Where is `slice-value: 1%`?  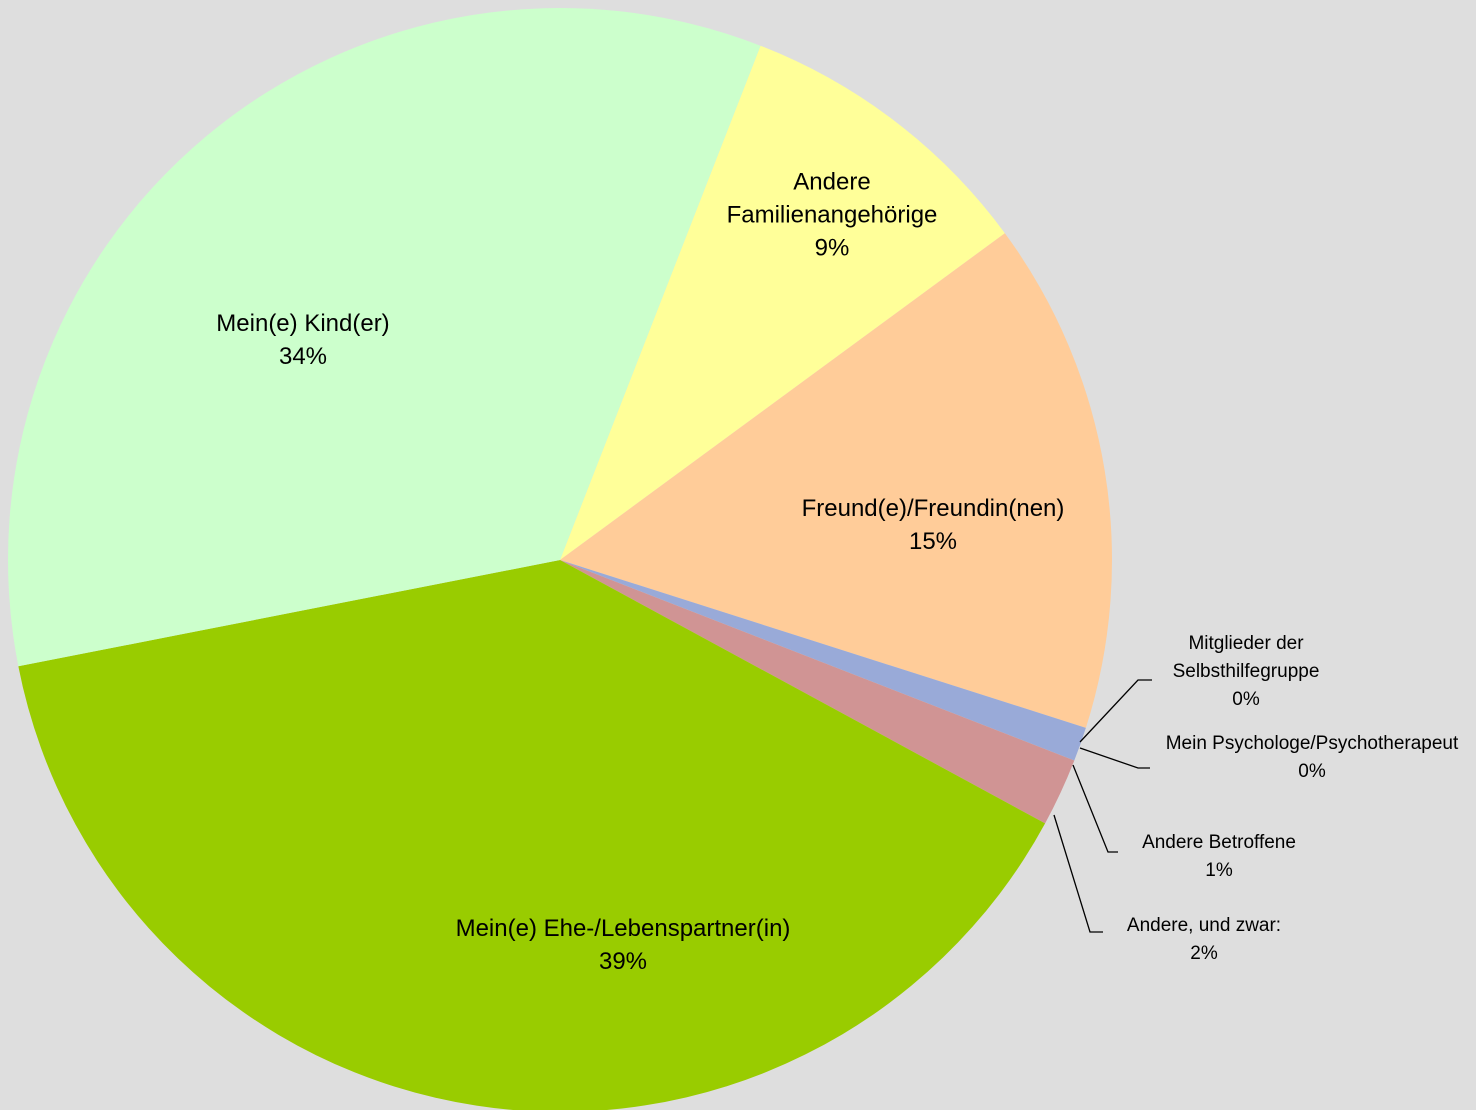 slice-value: 1% is located at coordinates (1219, 870).